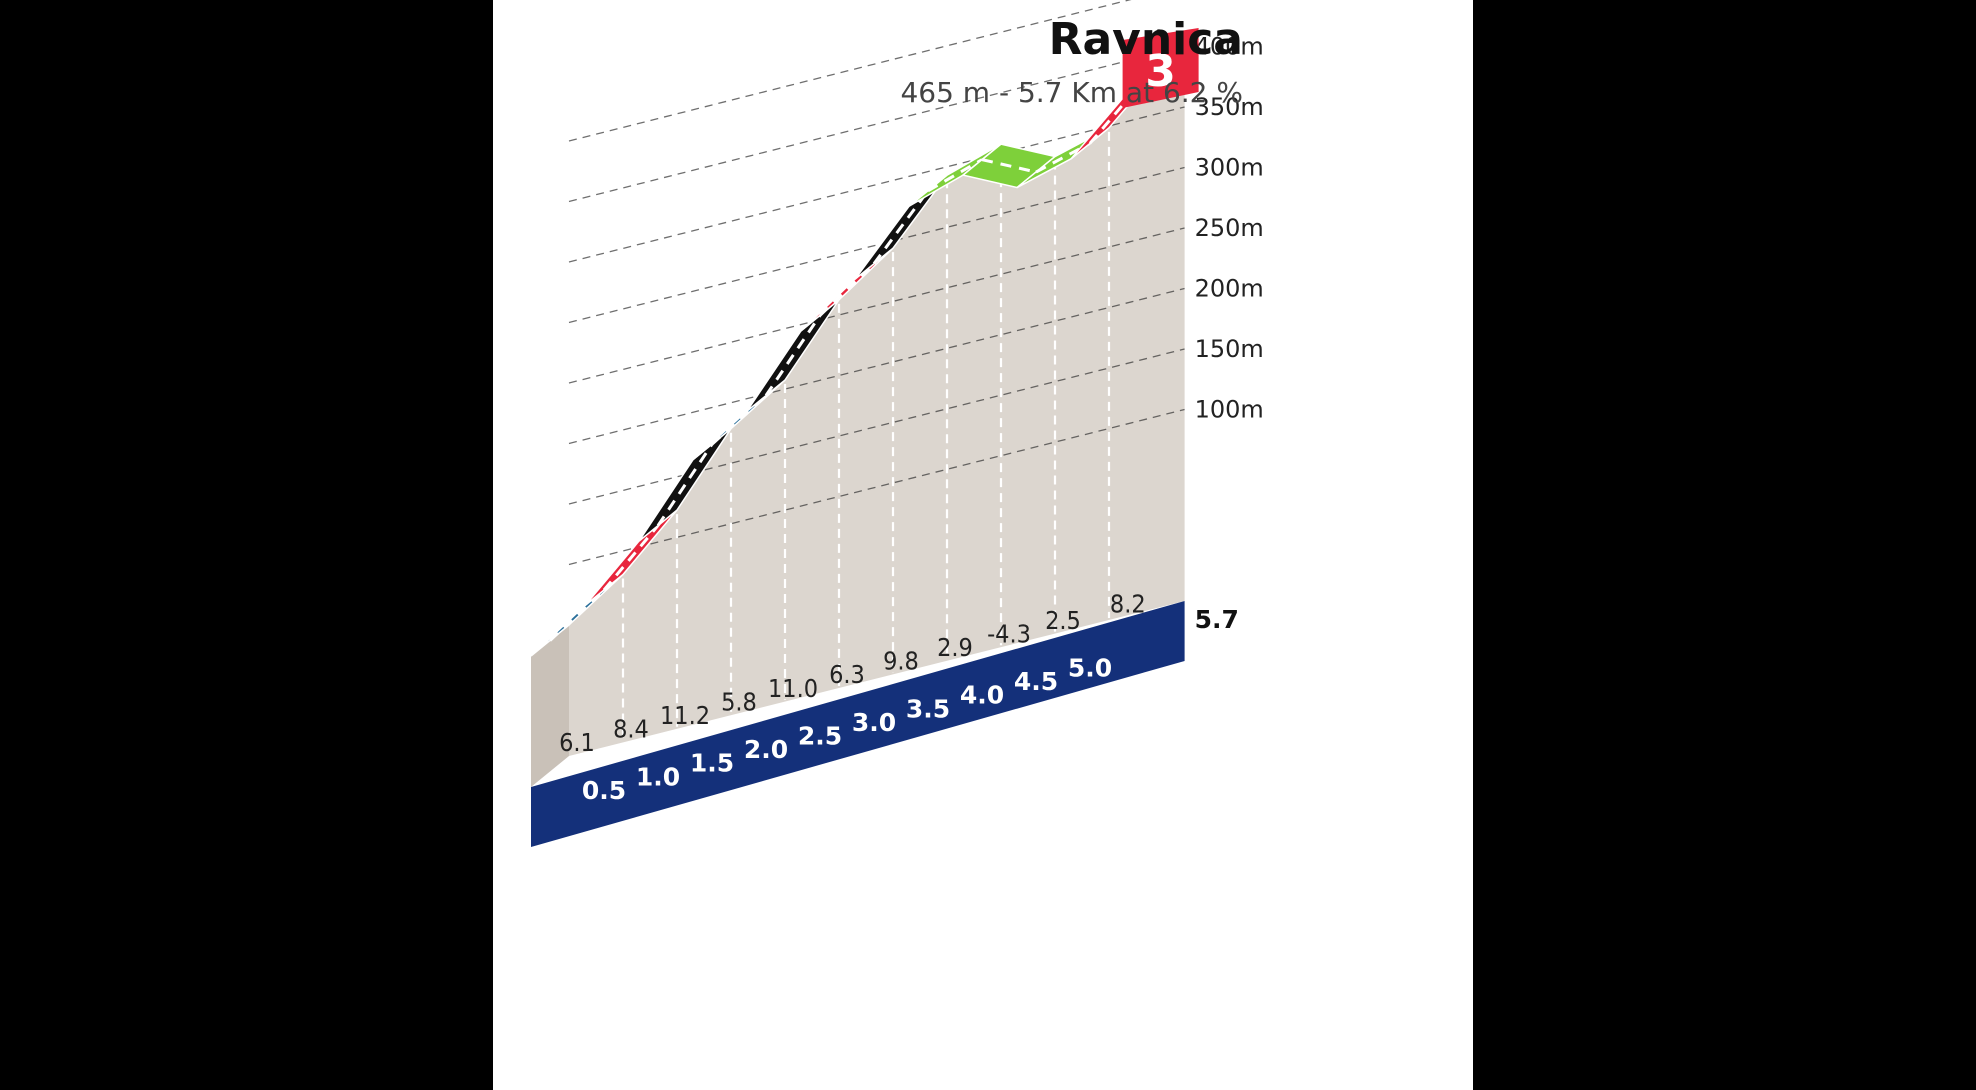  Describe the element at coordinates (1009, 633) in the screenshot. I see `gradient-label: -4.3` at that location.